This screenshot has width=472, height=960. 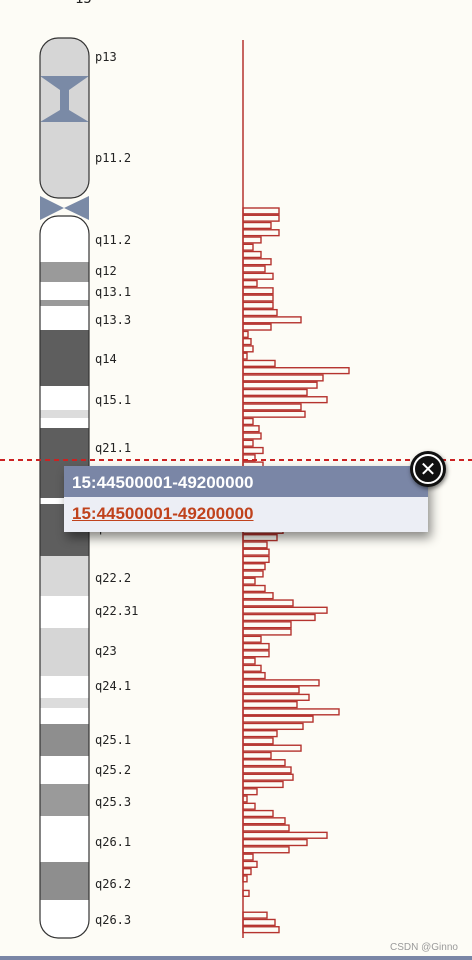 What do you see at coordinates (64, 99) in the screenshot?
I see `stalk-region` at bounding box center [64, 99].